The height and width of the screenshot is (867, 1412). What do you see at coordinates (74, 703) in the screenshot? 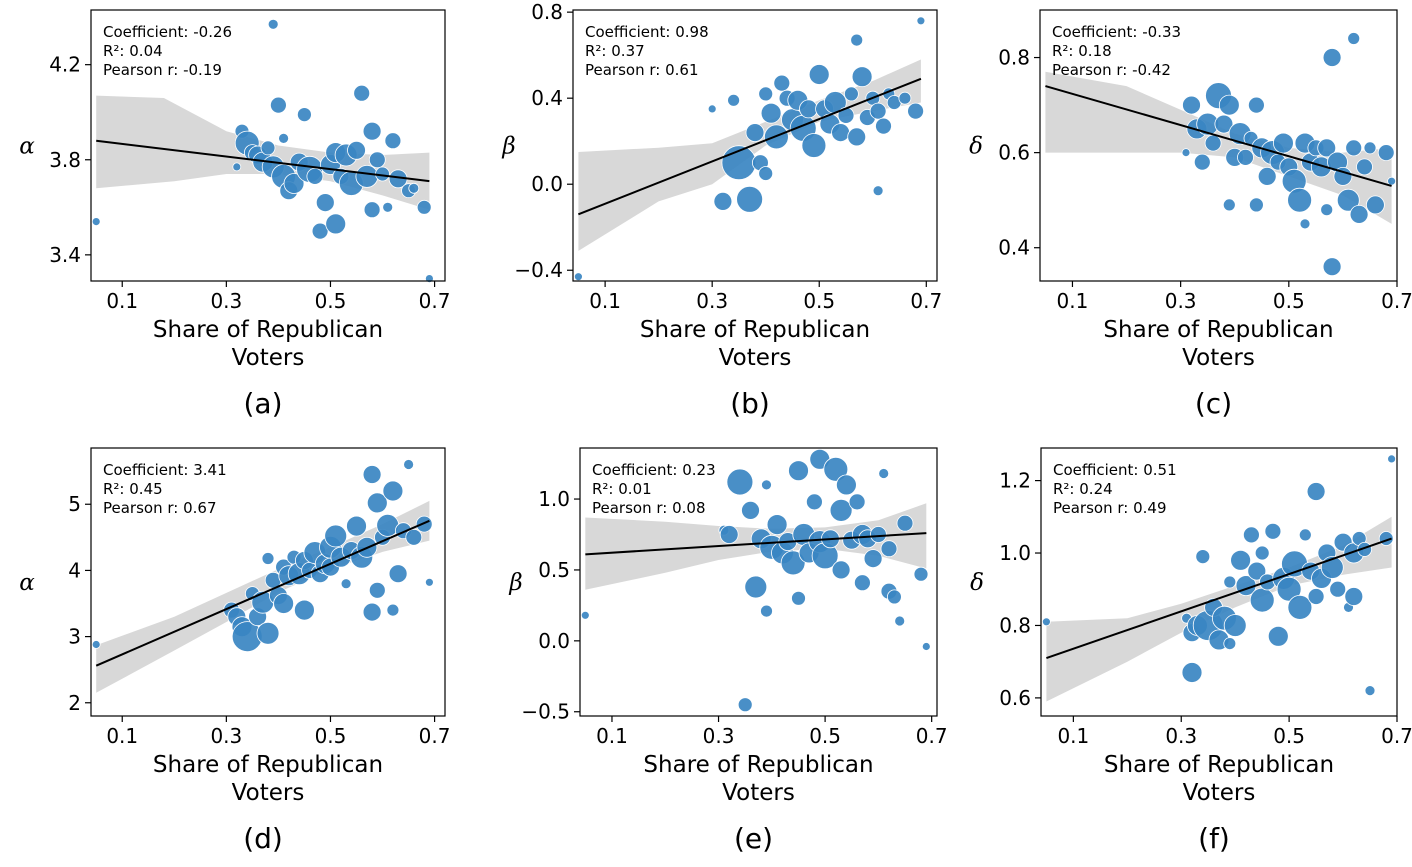
I see `y-tick-label: 2` at bounding box center [74, 703].